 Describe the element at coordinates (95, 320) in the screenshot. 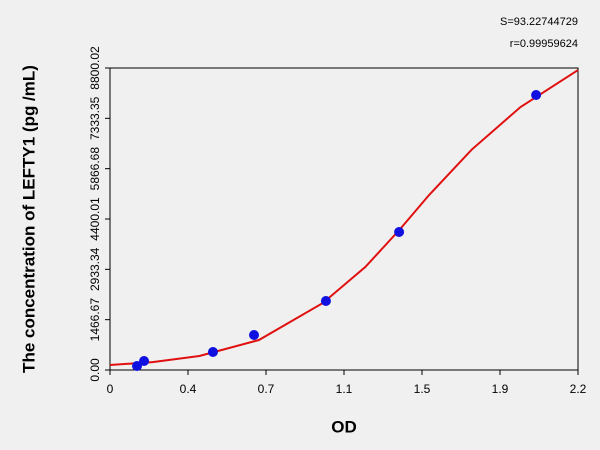

I see `y-tick-label: 1466.67` at that location.